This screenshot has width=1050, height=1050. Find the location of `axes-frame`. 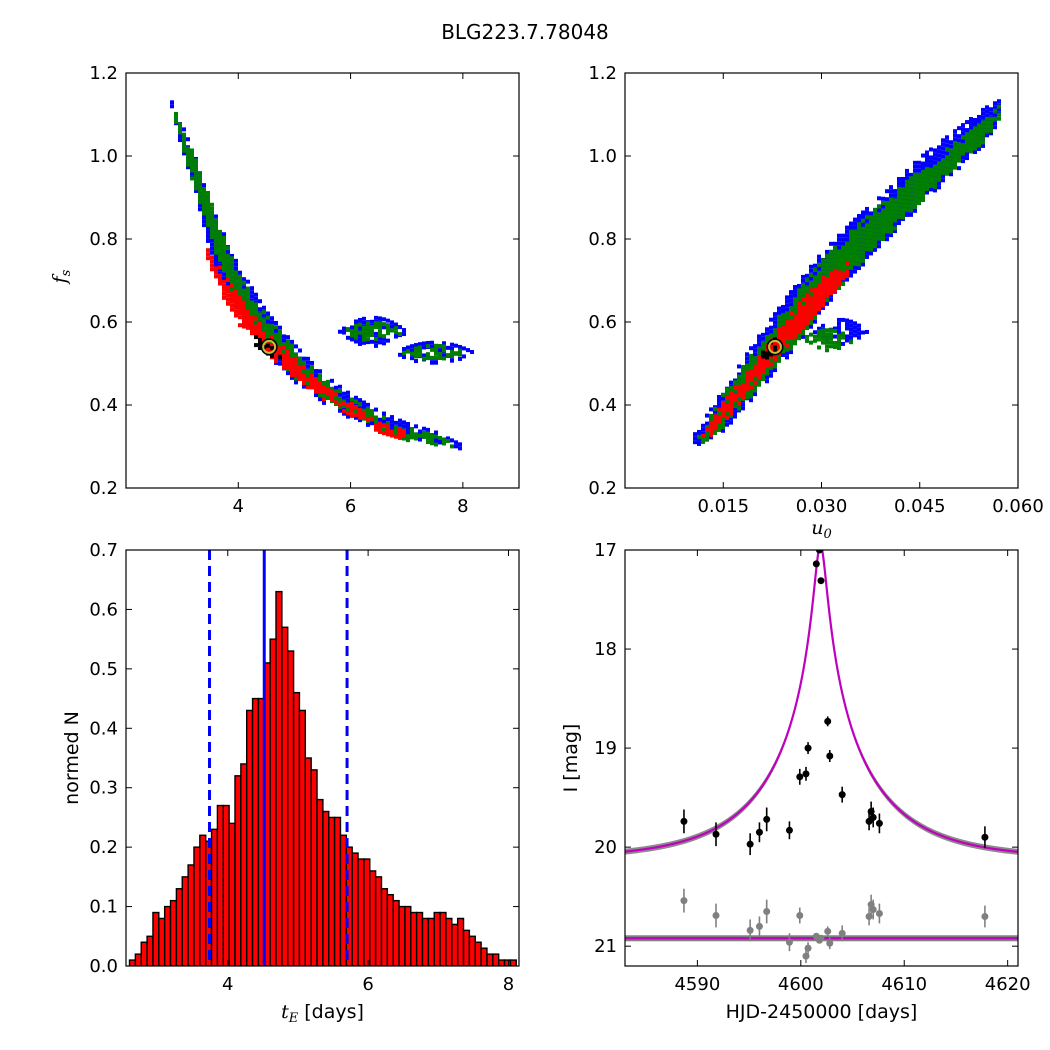

axes-frame is located at coordinates (322, 280).